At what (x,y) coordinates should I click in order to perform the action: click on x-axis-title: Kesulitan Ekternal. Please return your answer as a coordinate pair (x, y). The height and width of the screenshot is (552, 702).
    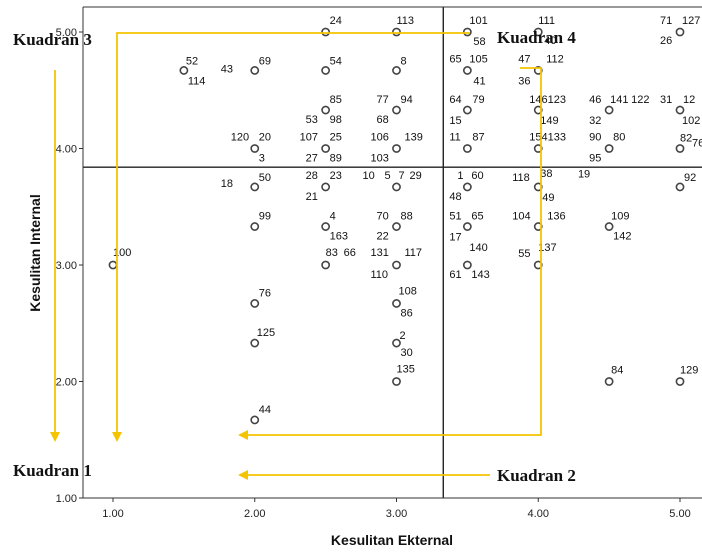
    Looking at the image, I should click on (392, 540).